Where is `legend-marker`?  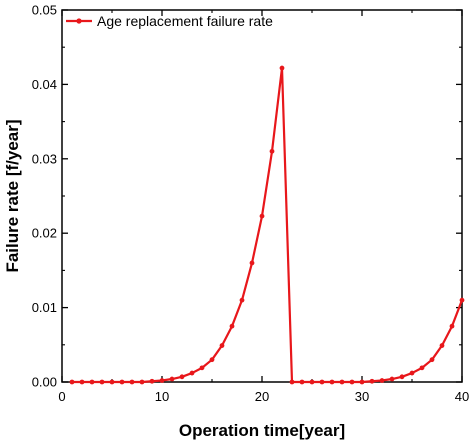 legend-marker is located at coordinates (79, 21).